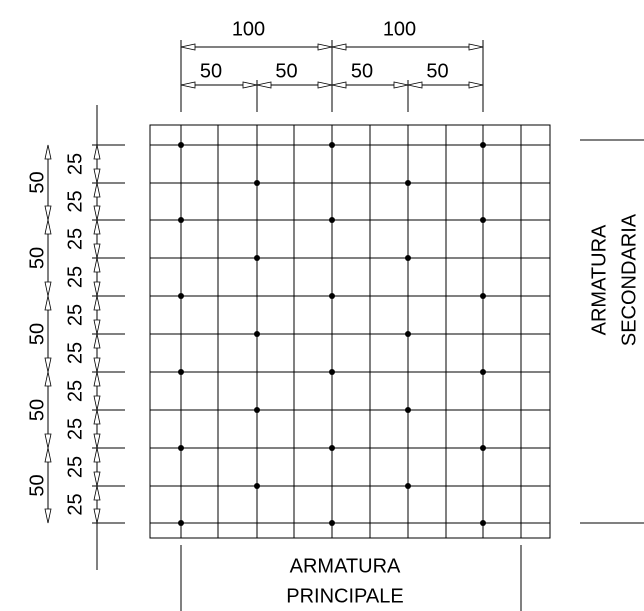 This screenshot has width=644, height=611. What do you see at coordinates (629, 279) in the screenshot?
I see `secondary-label: SECONDARIA` at bounding box center [629, 279].